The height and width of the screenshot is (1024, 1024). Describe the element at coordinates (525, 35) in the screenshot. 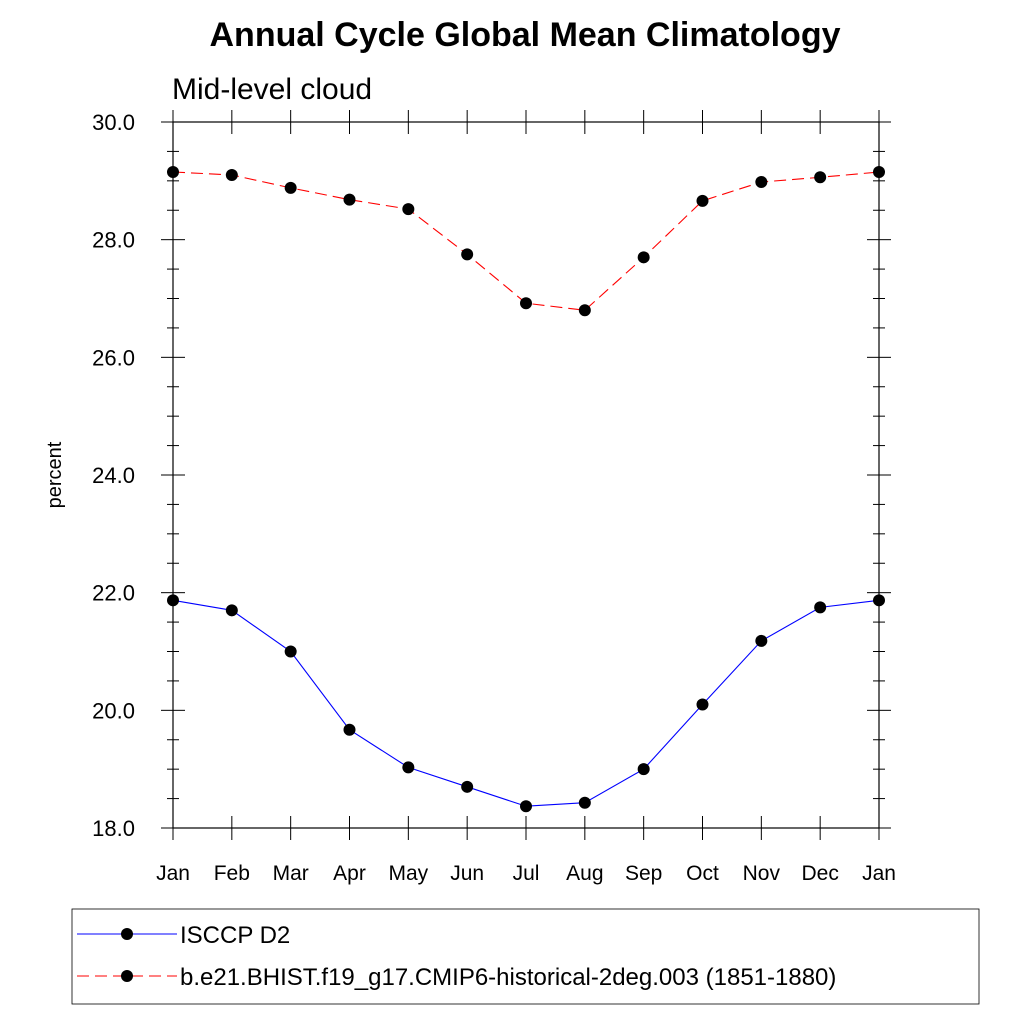

I see `chart-title: Annual Cycle Global Mean Climatology` at that location.